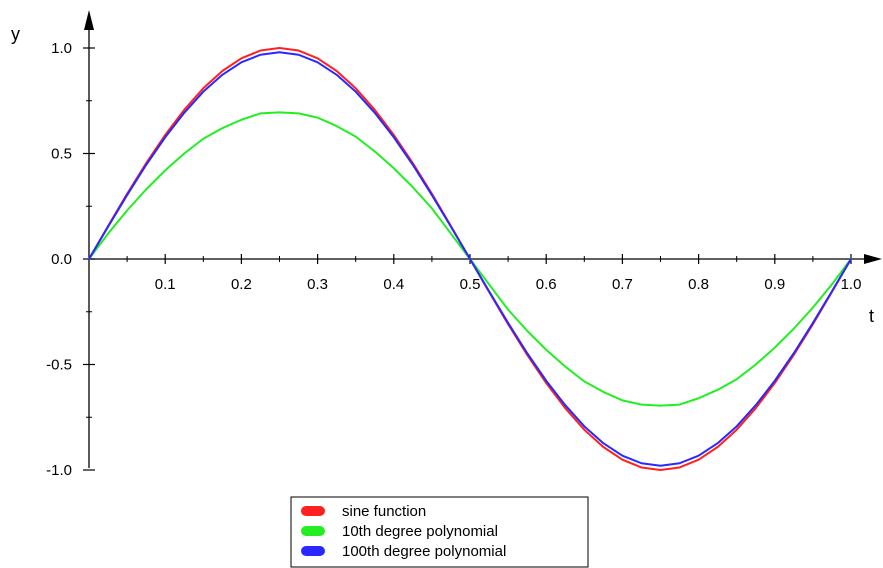  Describe the element at coordinates (61, 154) in the screenshot. I see `y-tick-label: 0.5` at that location.